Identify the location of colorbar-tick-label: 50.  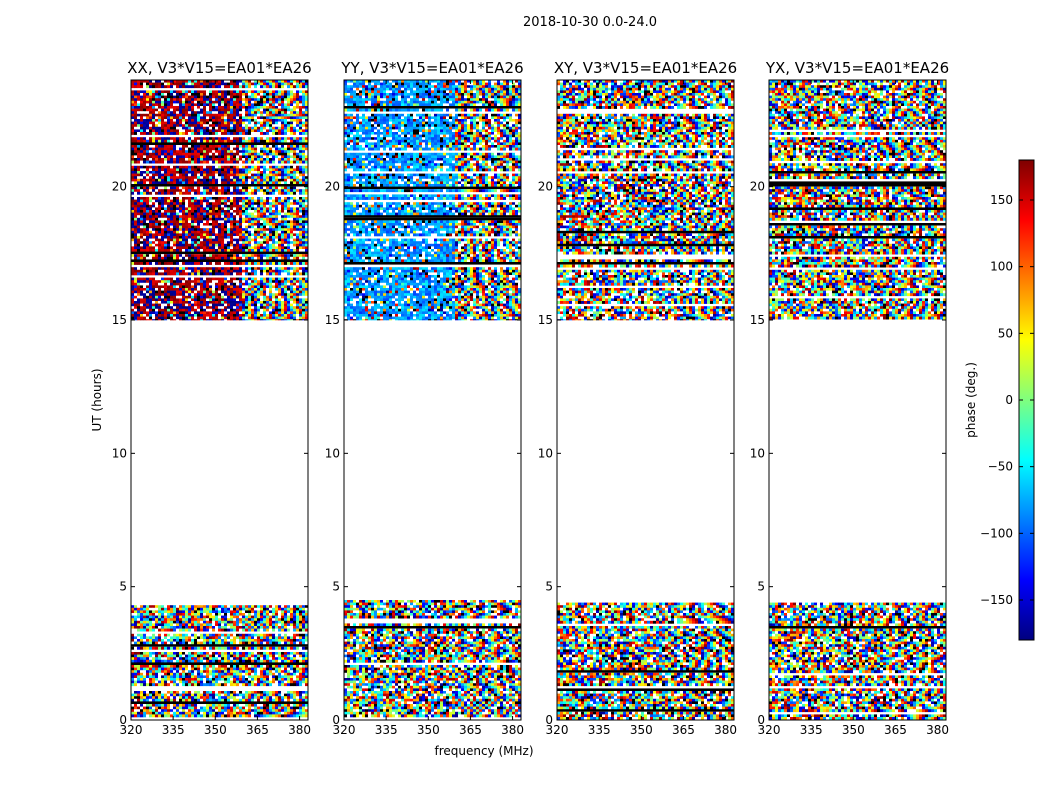
(1005, 333).